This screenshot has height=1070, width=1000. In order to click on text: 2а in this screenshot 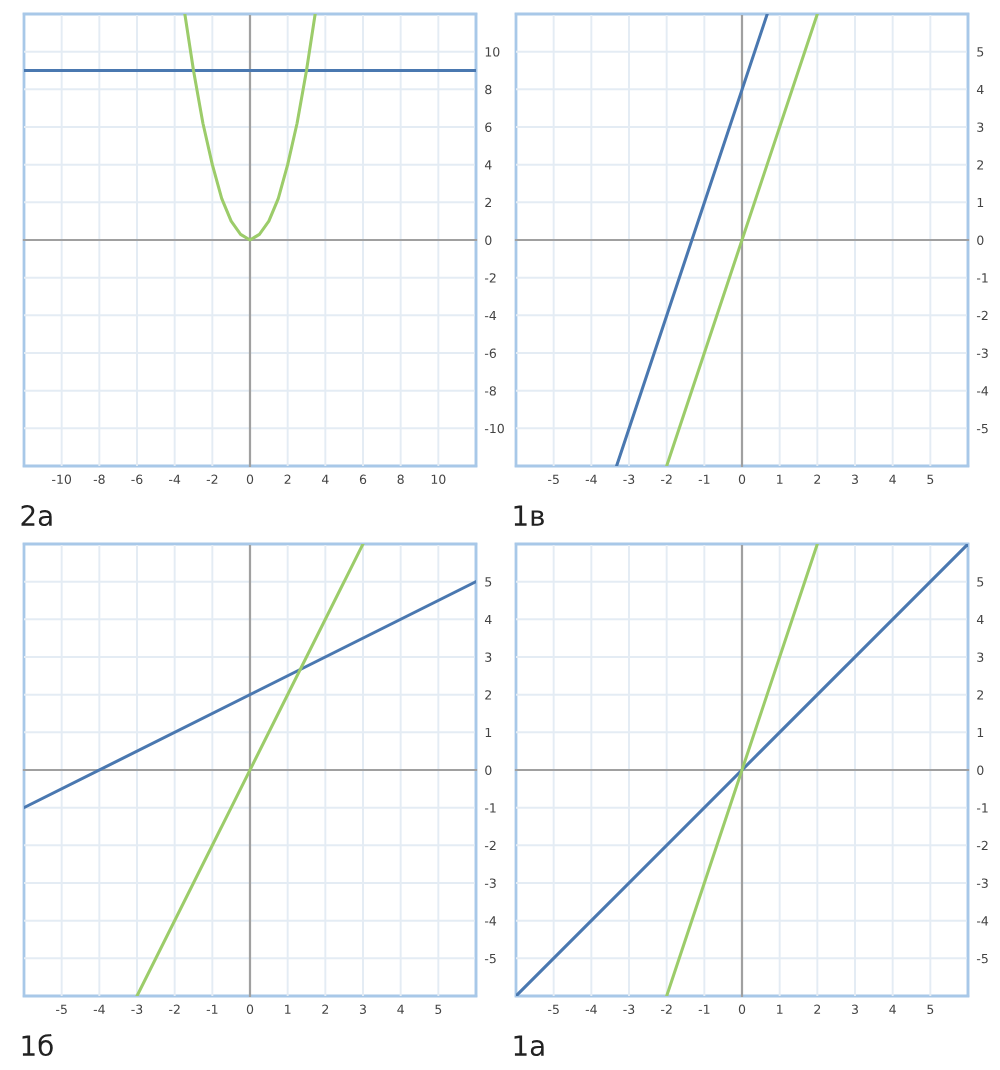, I will do `click(36, 516)`.